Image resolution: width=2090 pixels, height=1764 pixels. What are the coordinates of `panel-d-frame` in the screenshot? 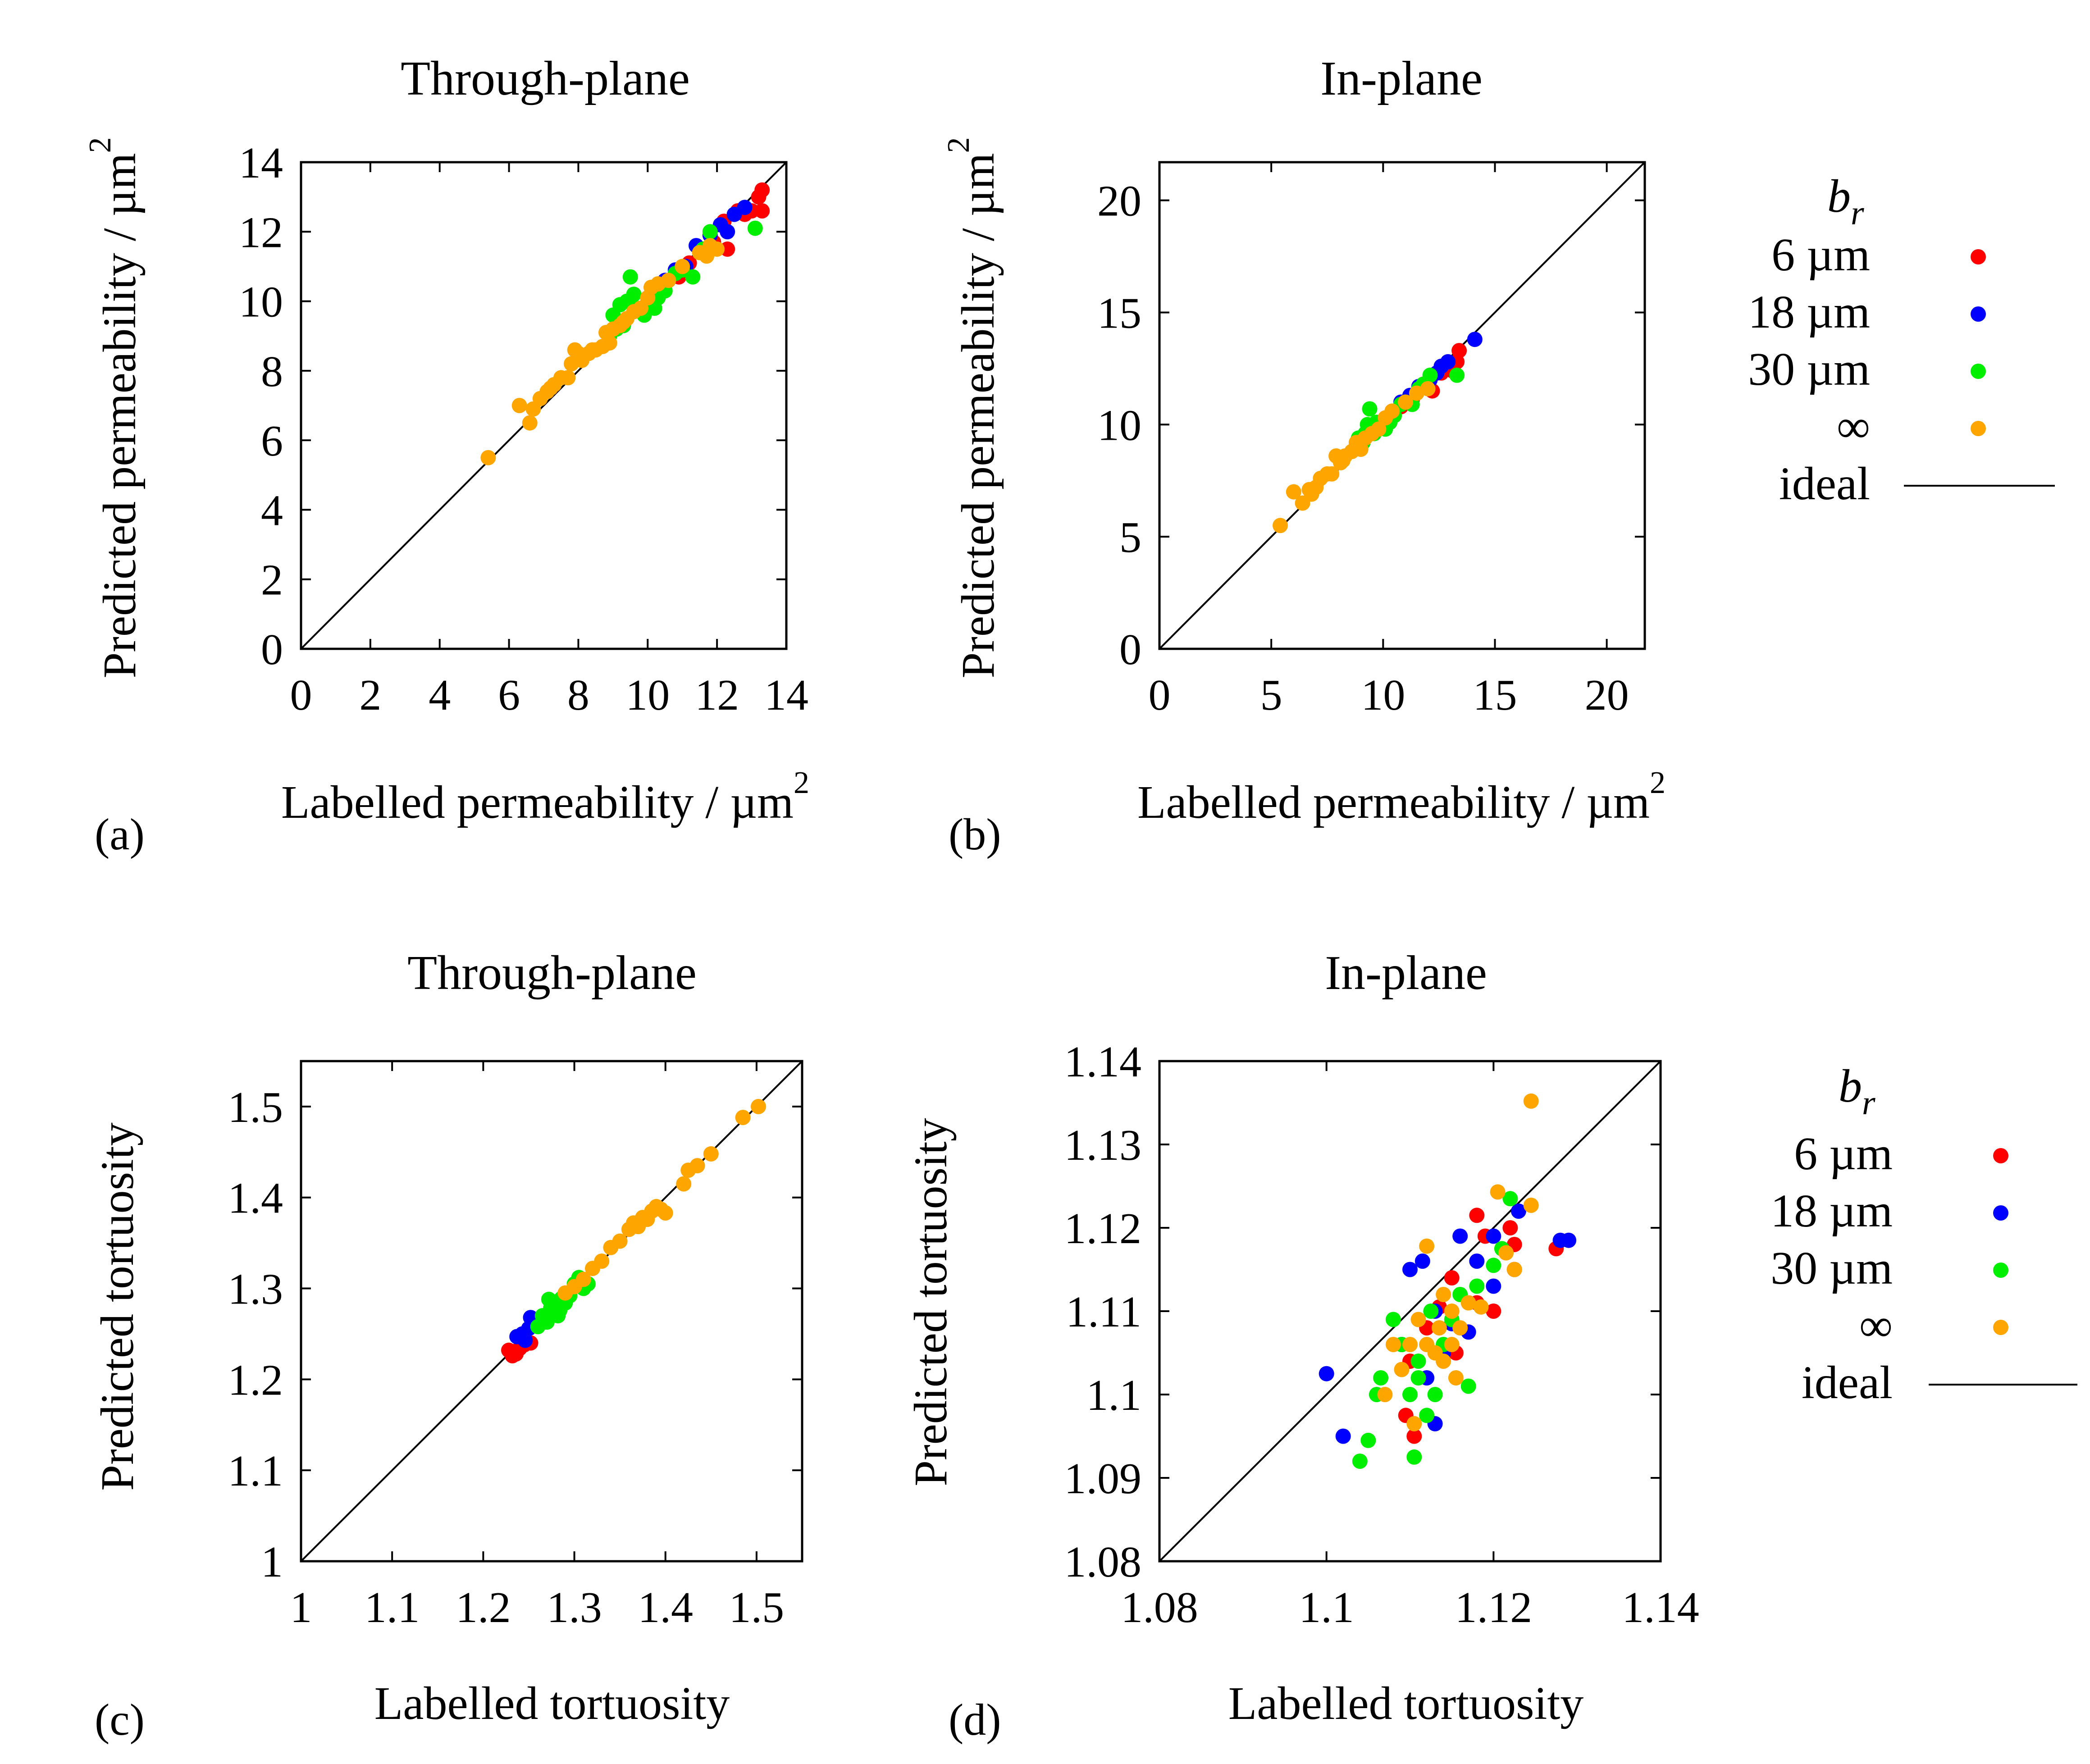 It's located at (1410, 1311).